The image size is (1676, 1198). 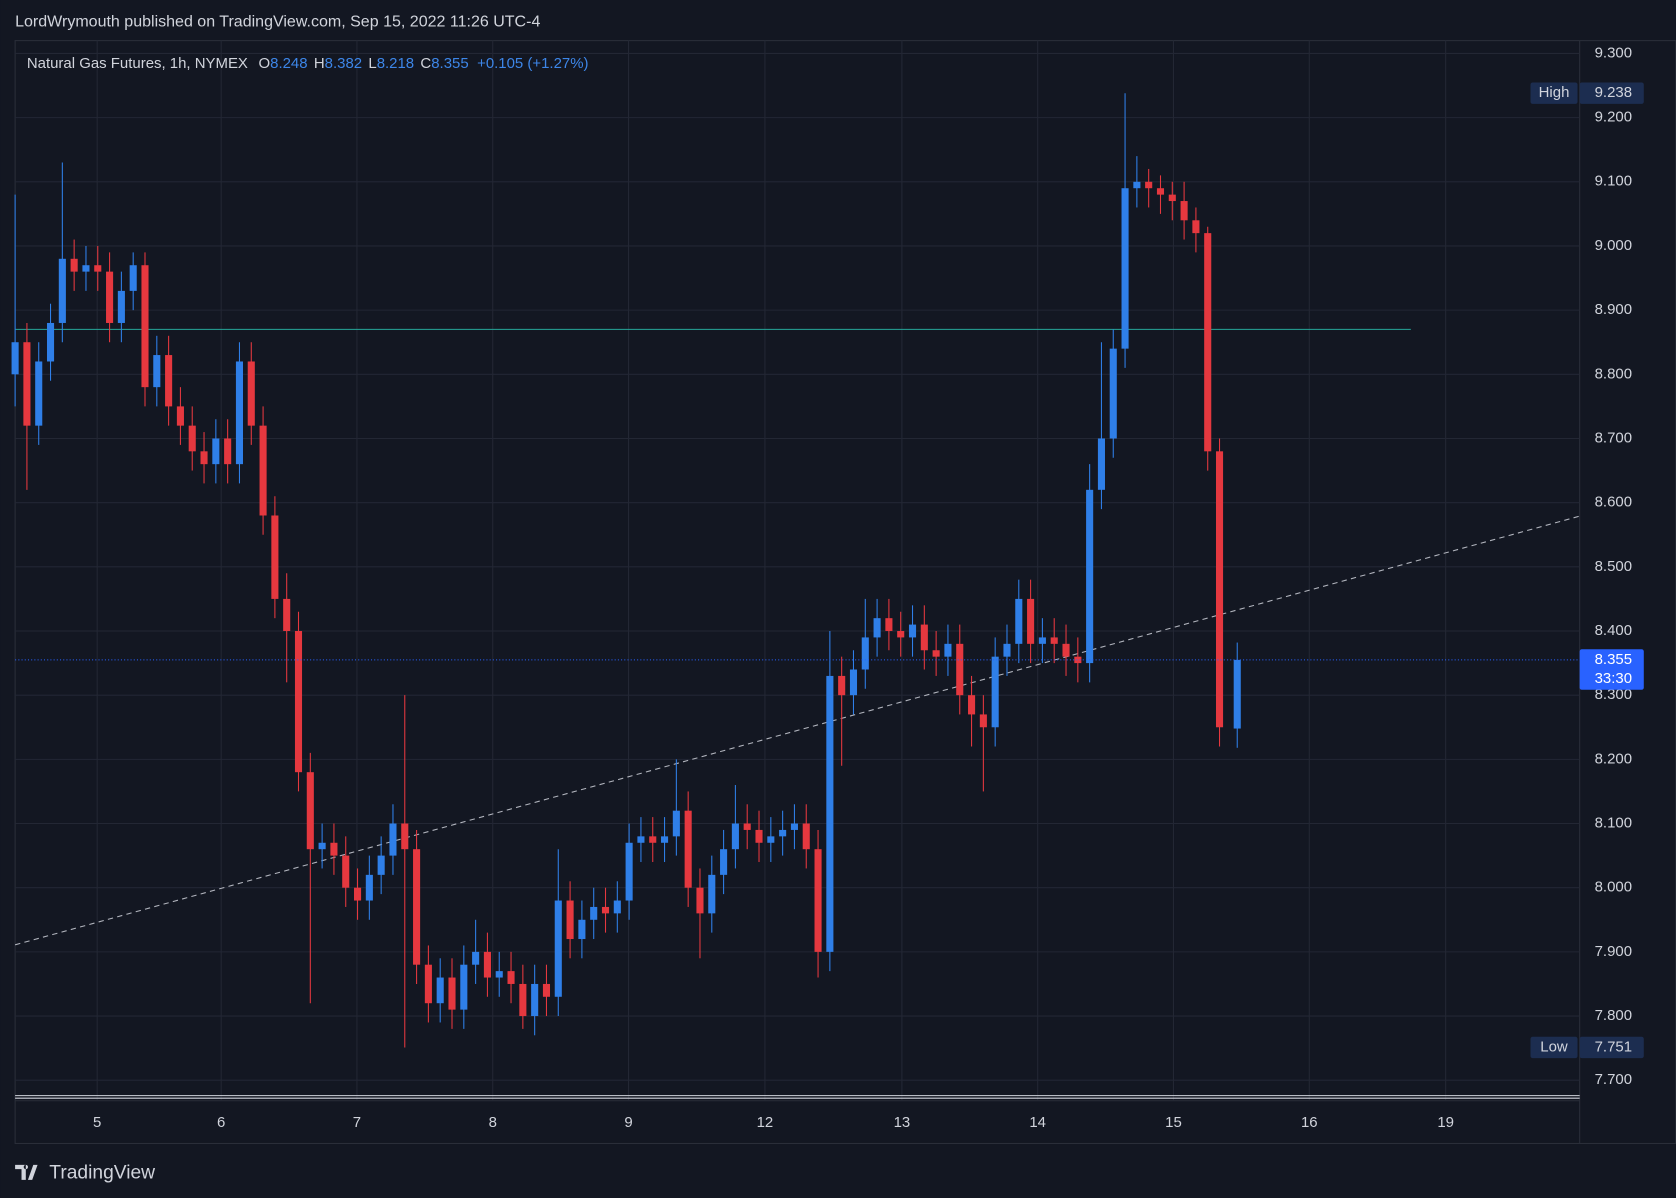 What do you see at coordinates (1613, 309) in the screenshot?
I see `y-tick-label: 8.900` at bounding box center [1613, 309].